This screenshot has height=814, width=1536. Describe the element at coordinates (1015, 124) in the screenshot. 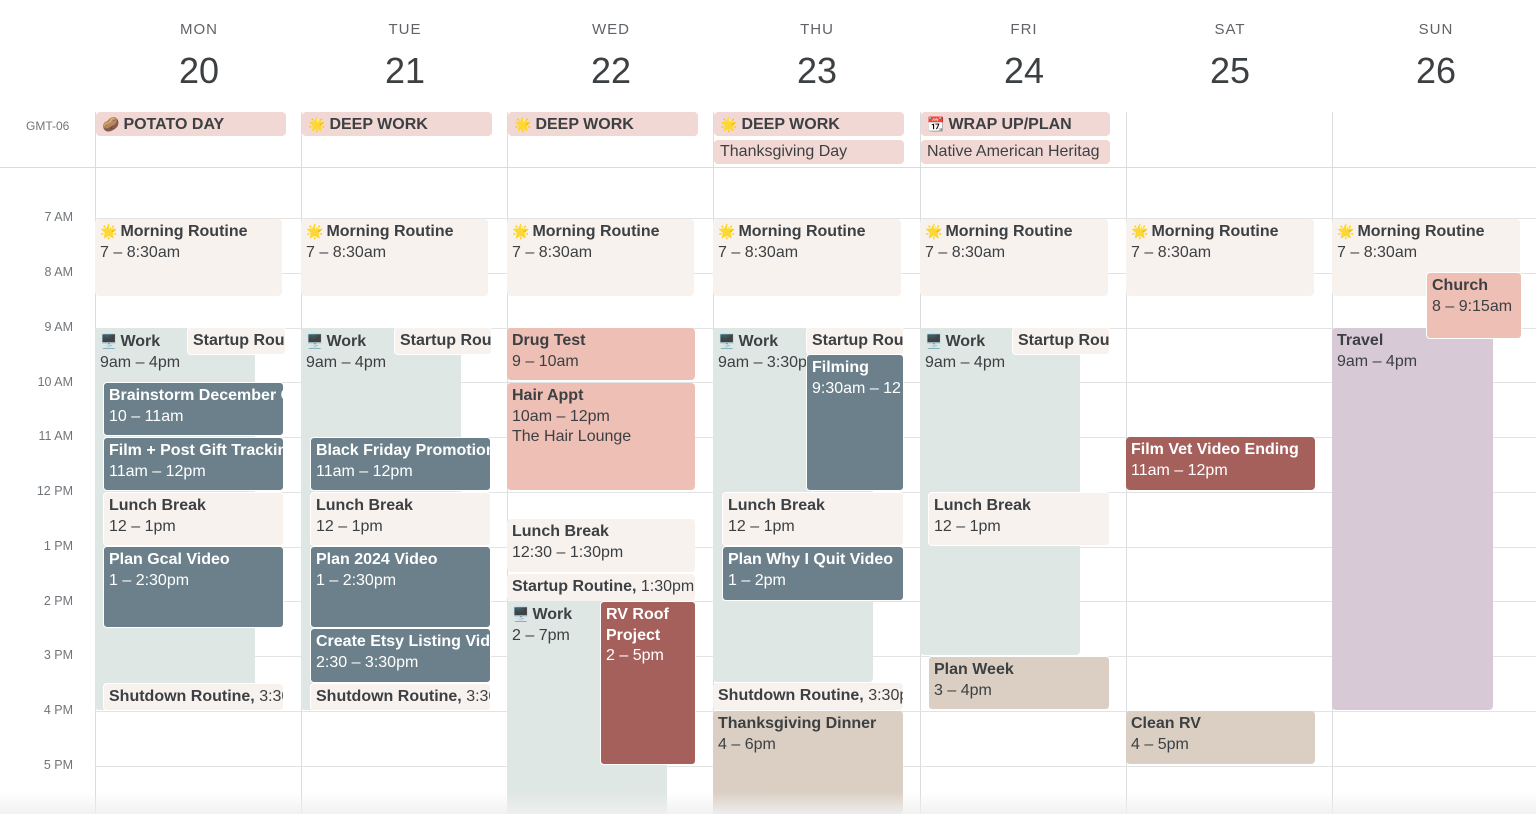

I see `allday-event-wrap-up-plan: 📆 WRAP UP/PLAN` at that location.